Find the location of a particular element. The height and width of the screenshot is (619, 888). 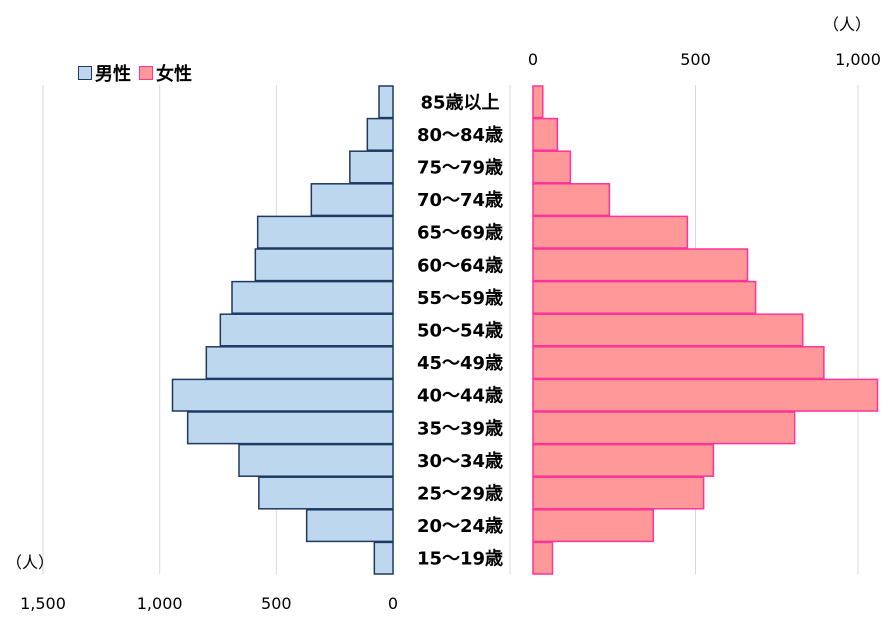

legend: 男性 女性 is located at coordinates (139, 73).